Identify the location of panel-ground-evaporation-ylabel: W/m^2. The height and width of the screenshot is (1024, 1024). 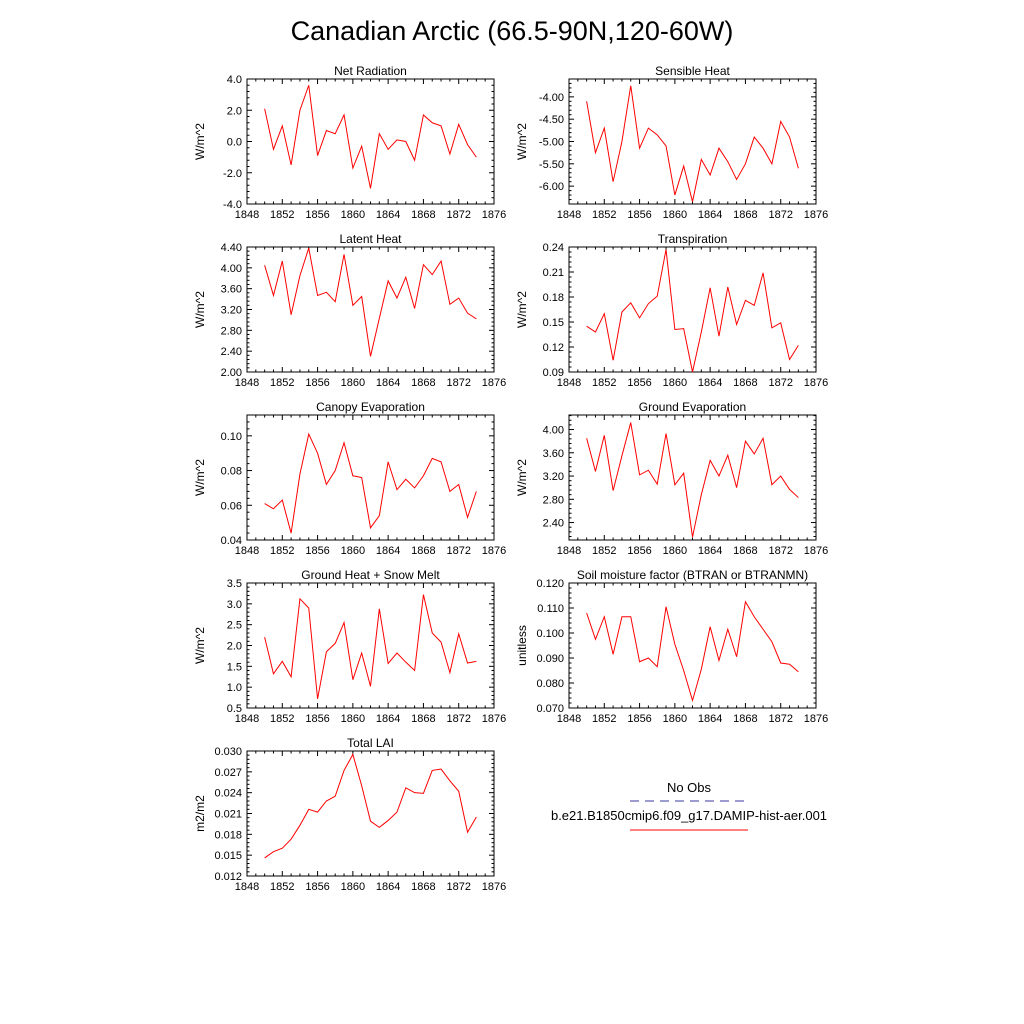
(522, 477).